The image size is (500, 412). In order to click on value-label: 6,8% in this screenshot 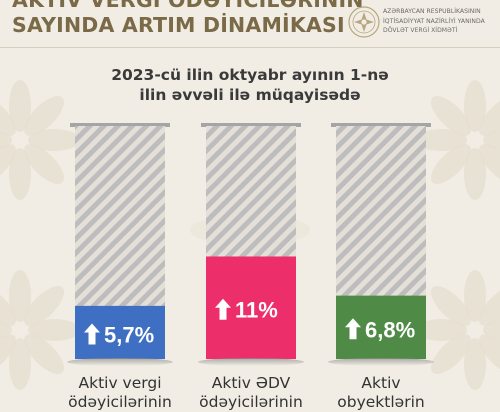, I will do `click(380, 329)`.